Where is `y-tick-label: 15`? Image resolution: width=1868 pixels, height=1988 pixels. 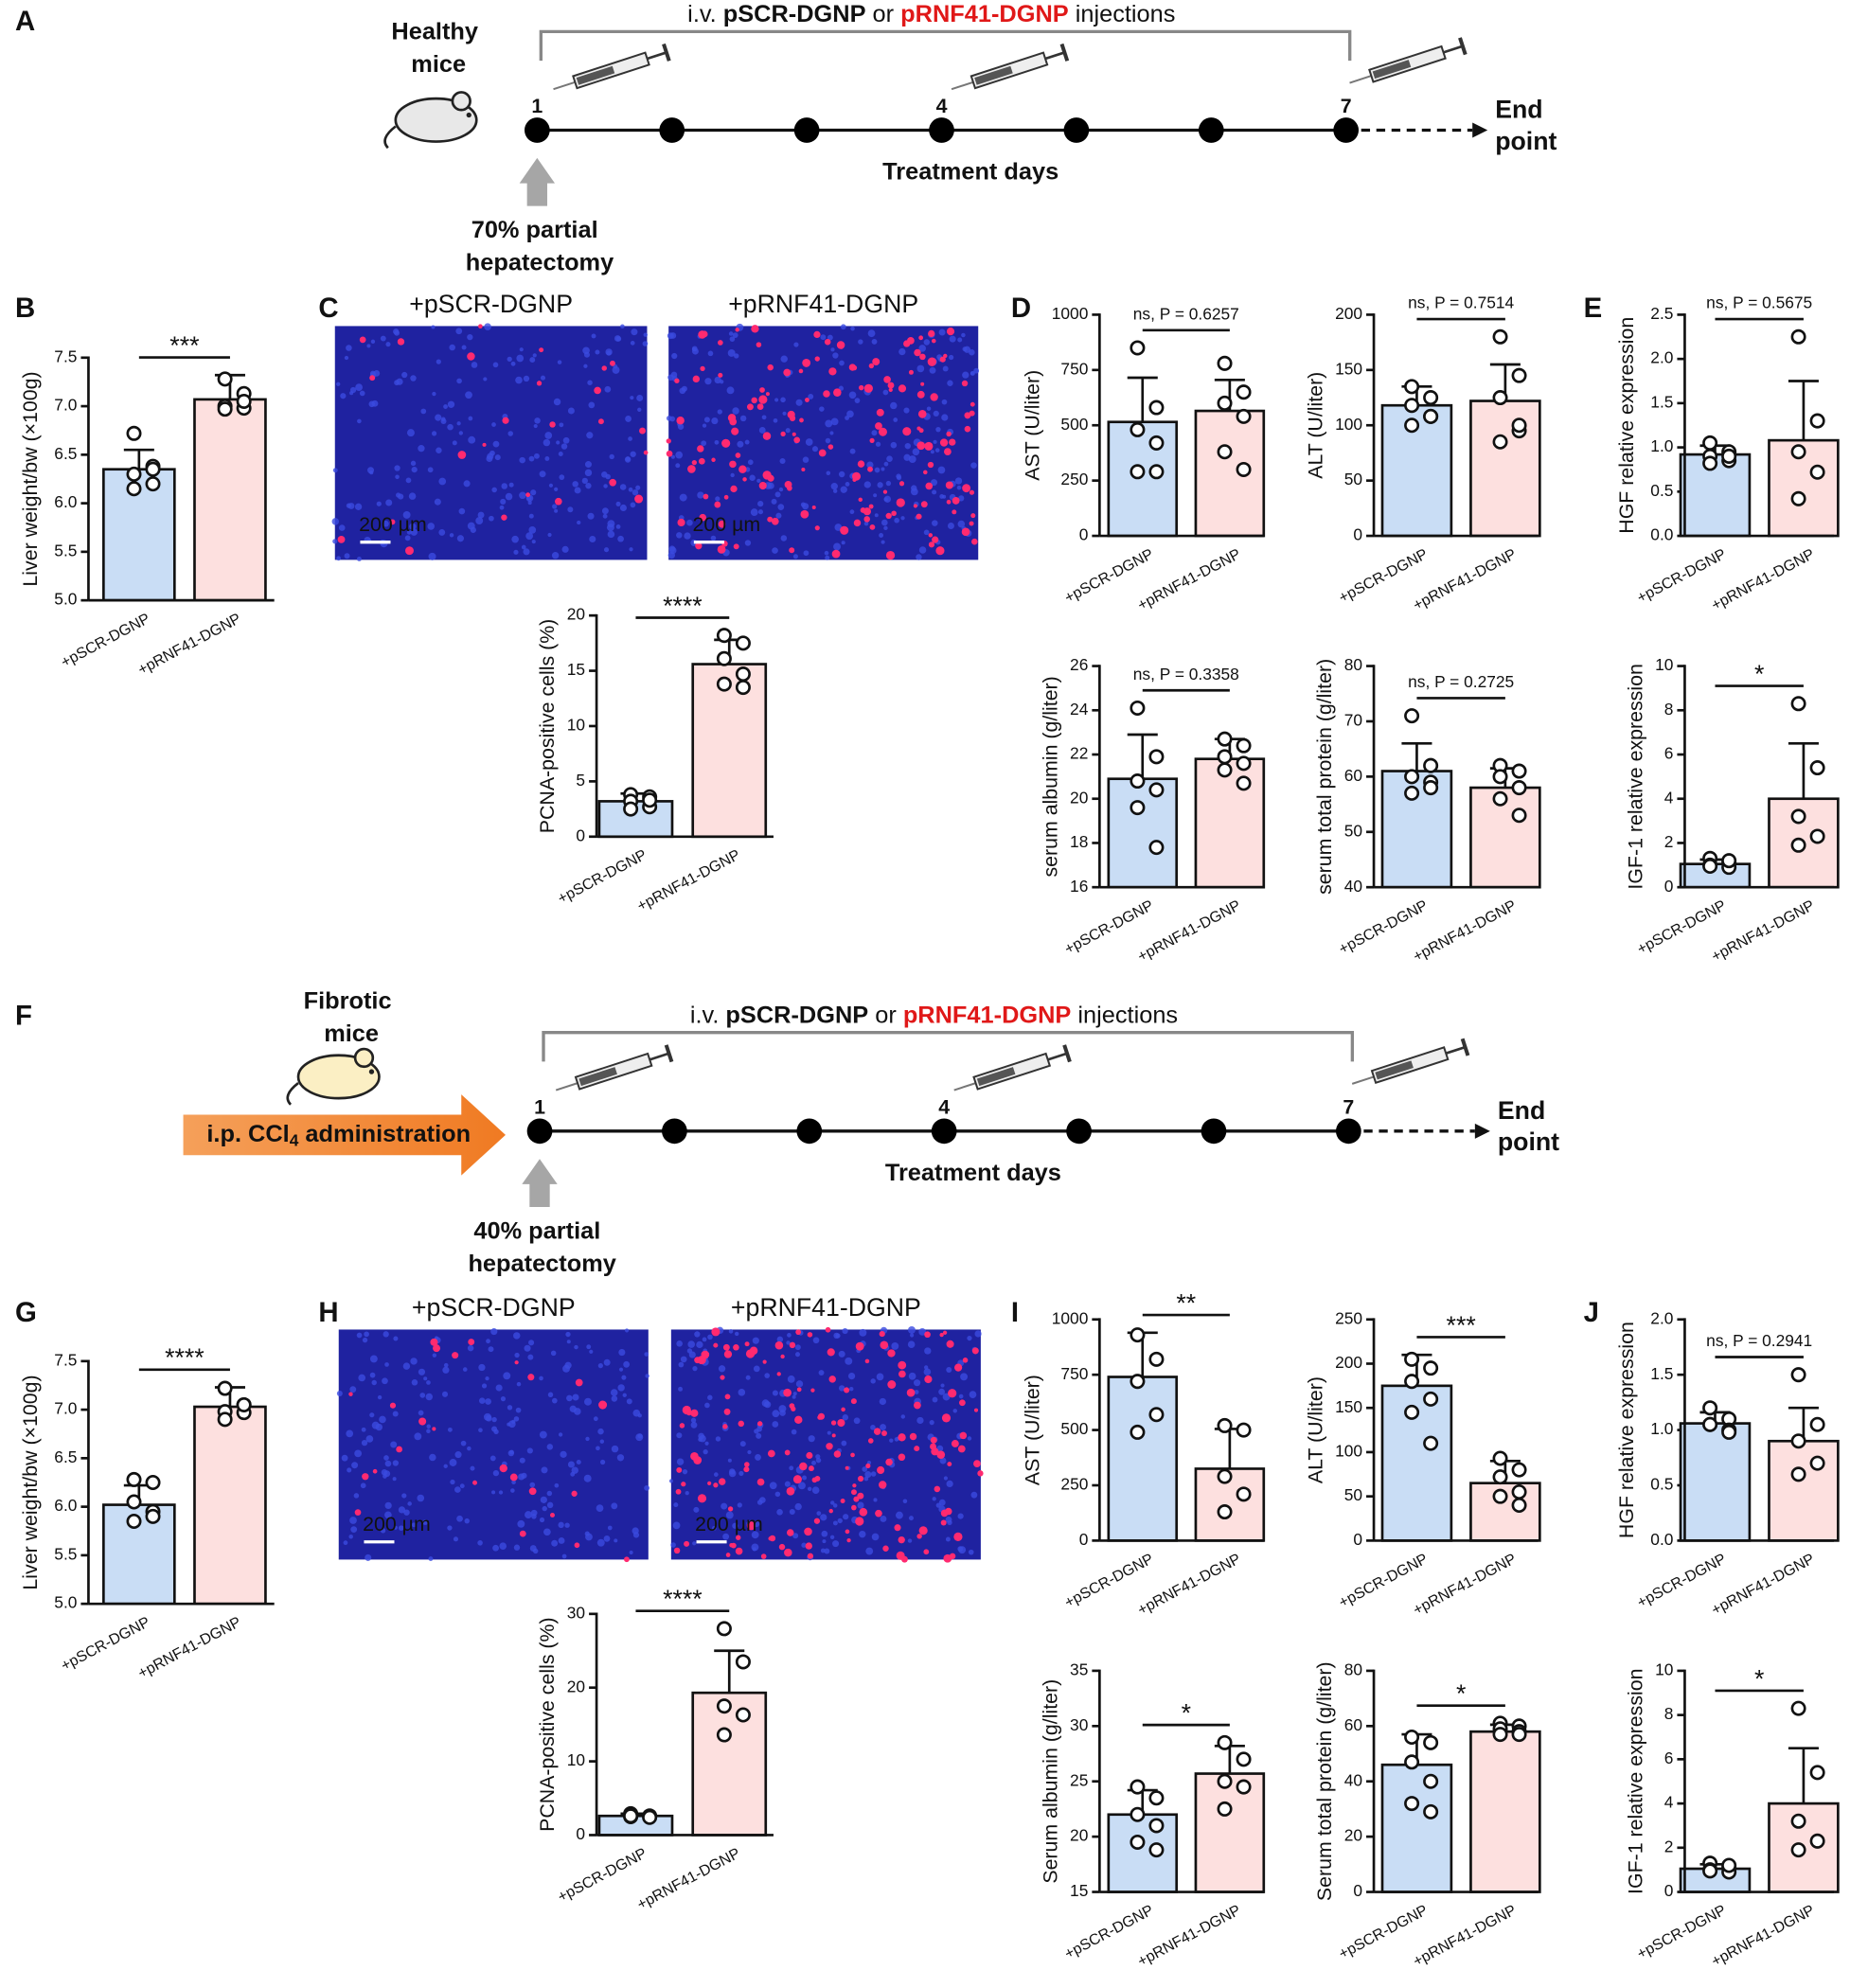 y-tick-label: 15 is located at coordinates (576, 669).